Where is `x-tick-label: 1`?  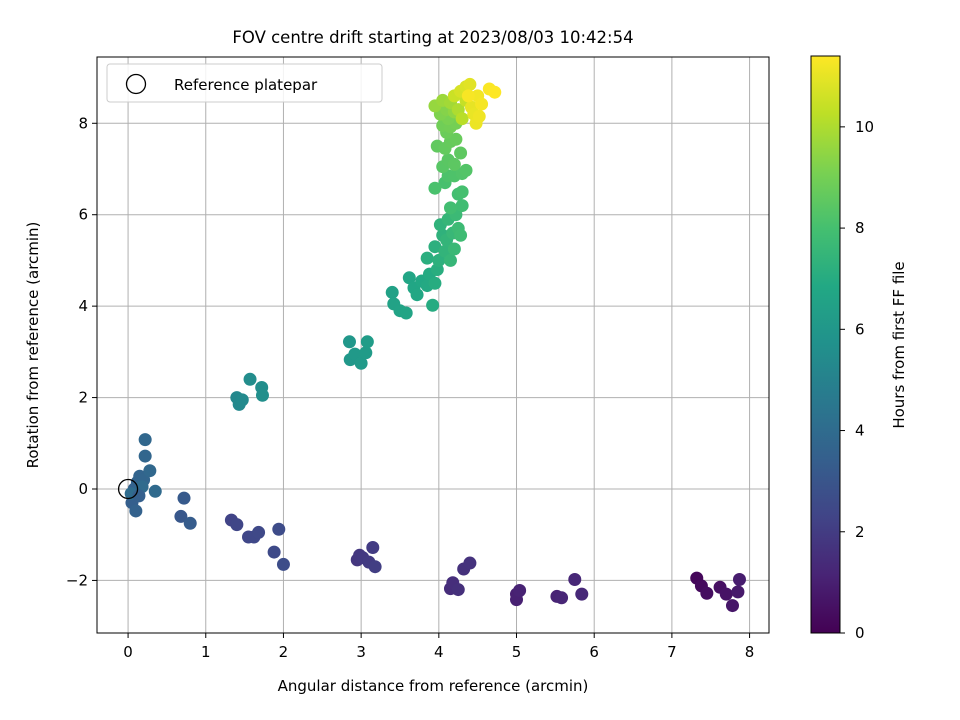
x-tick-label: 1 is located at coordinates (206, 652).